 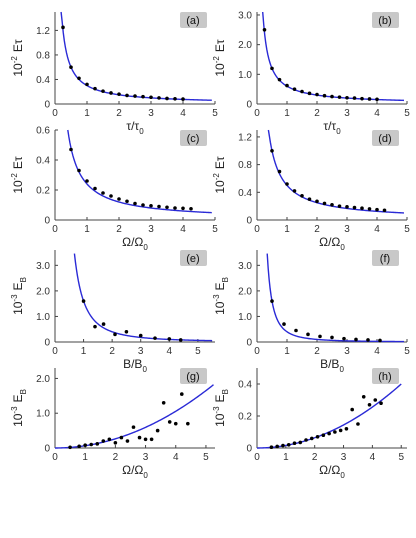 What do you see at coordinates (245, 137) in the screenshot?
I see `y-tick-label: 1.2` at bounding box center [245, 137].